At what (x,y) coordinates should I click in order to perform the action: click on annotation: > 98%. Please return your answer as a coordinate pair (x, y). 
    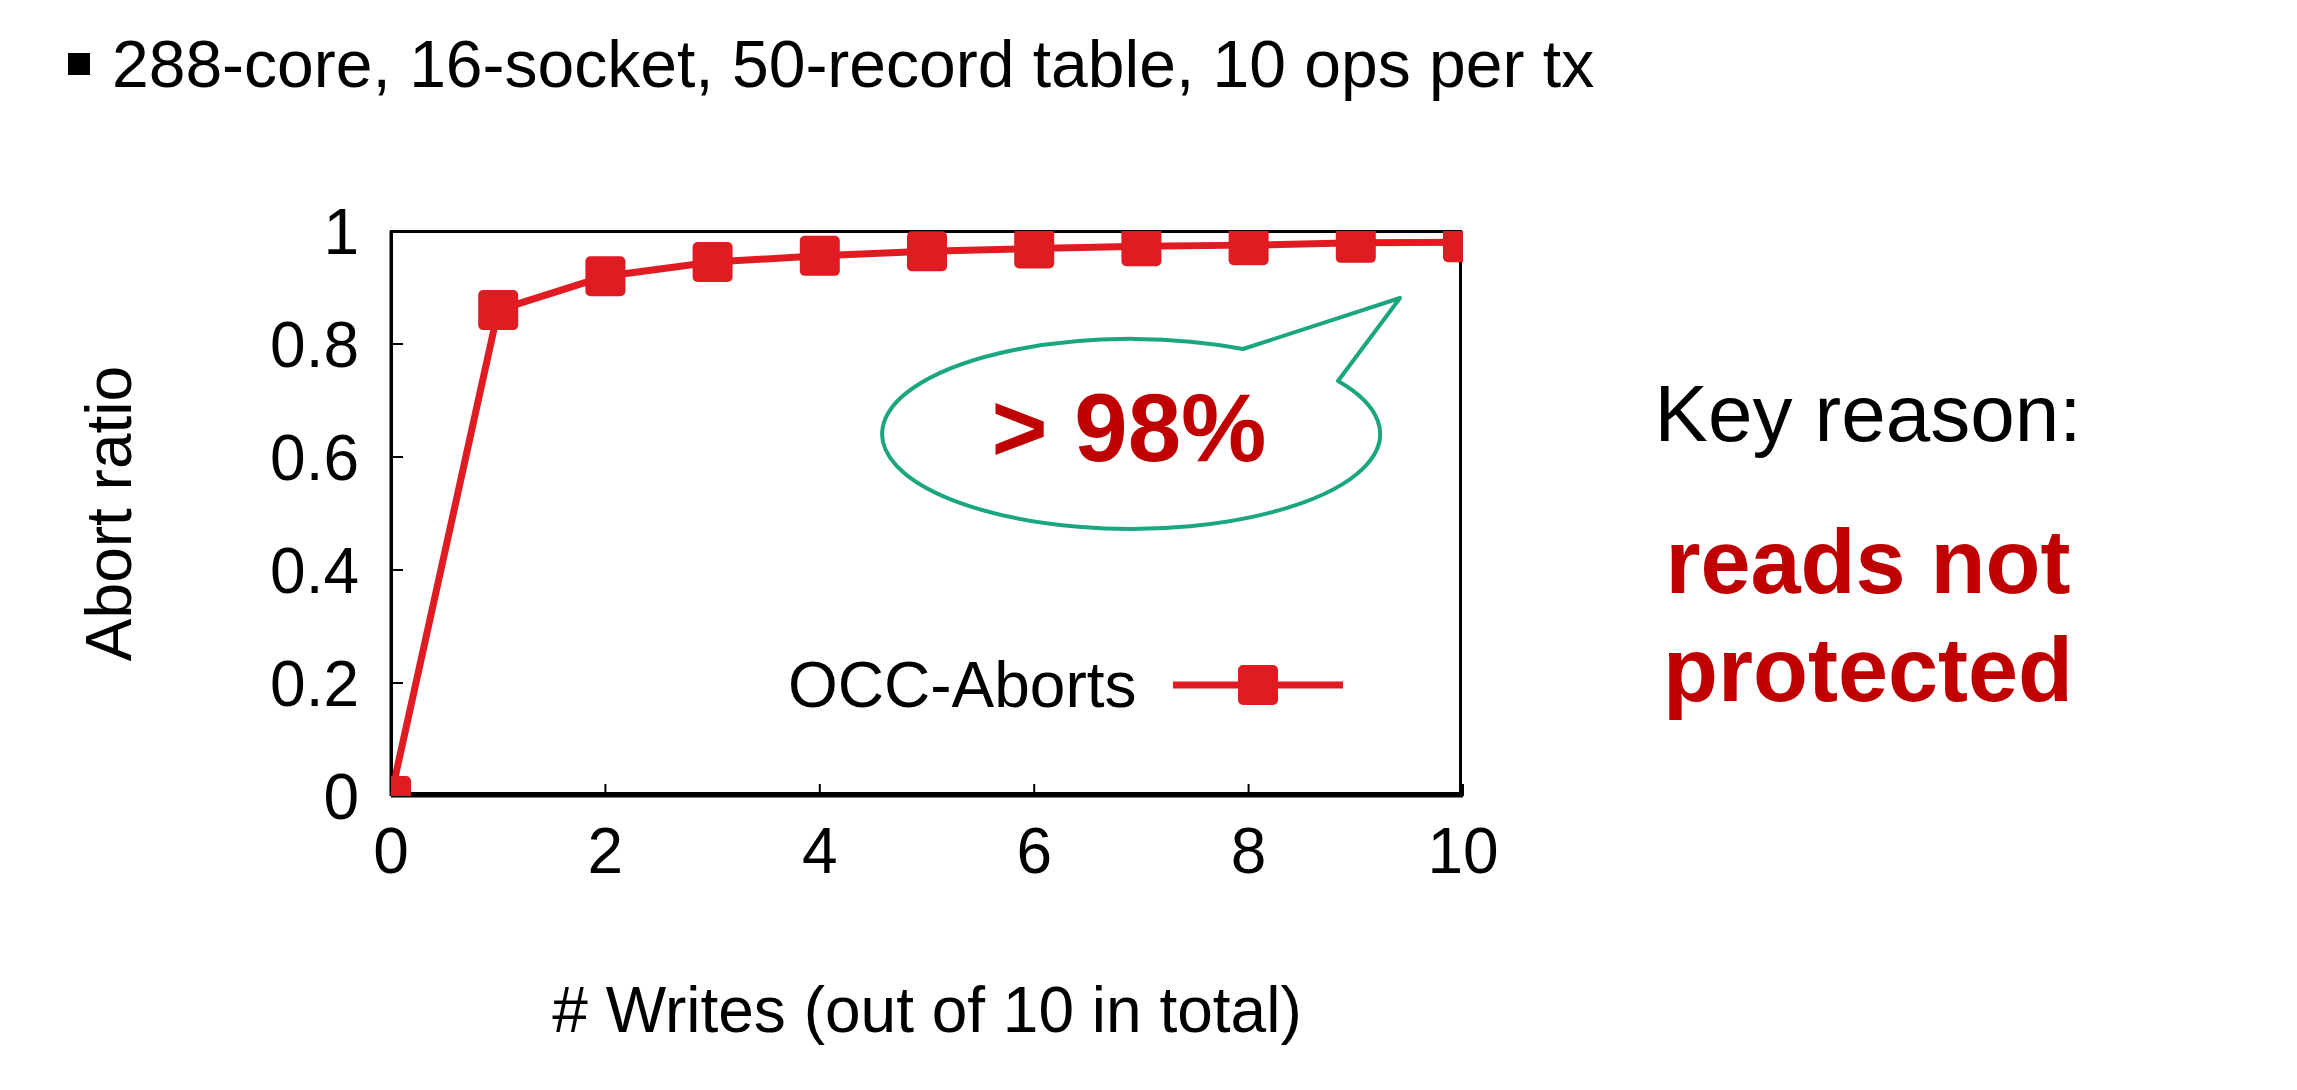
    Looking at the image, I should click on (1129, 428).